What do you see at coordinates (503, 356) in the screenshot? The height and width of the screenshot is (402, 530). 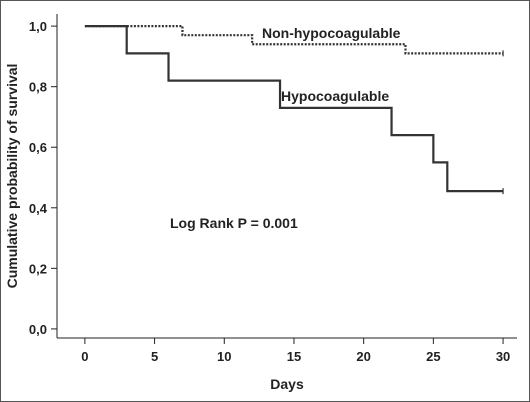 I see `x-tick-label: 30` at bounding box center [503, 356].